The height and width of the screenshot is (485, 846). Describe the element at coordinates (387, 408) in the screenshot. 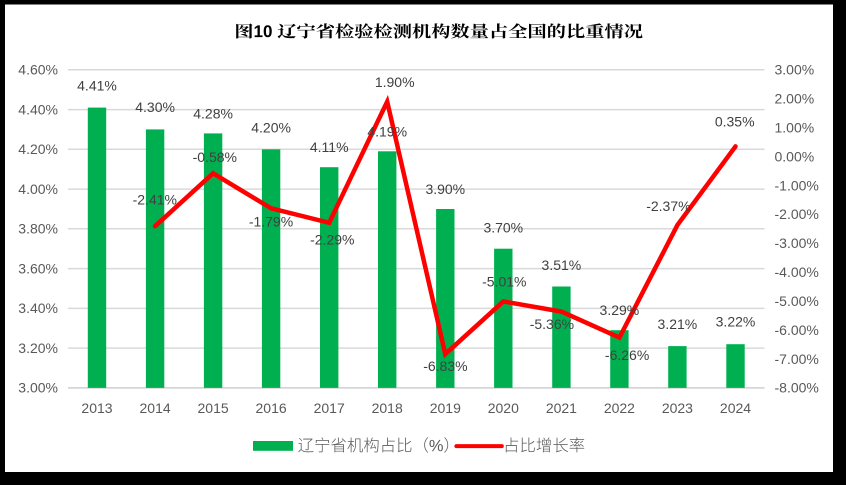

I see `svg-text: 2018` at that location.